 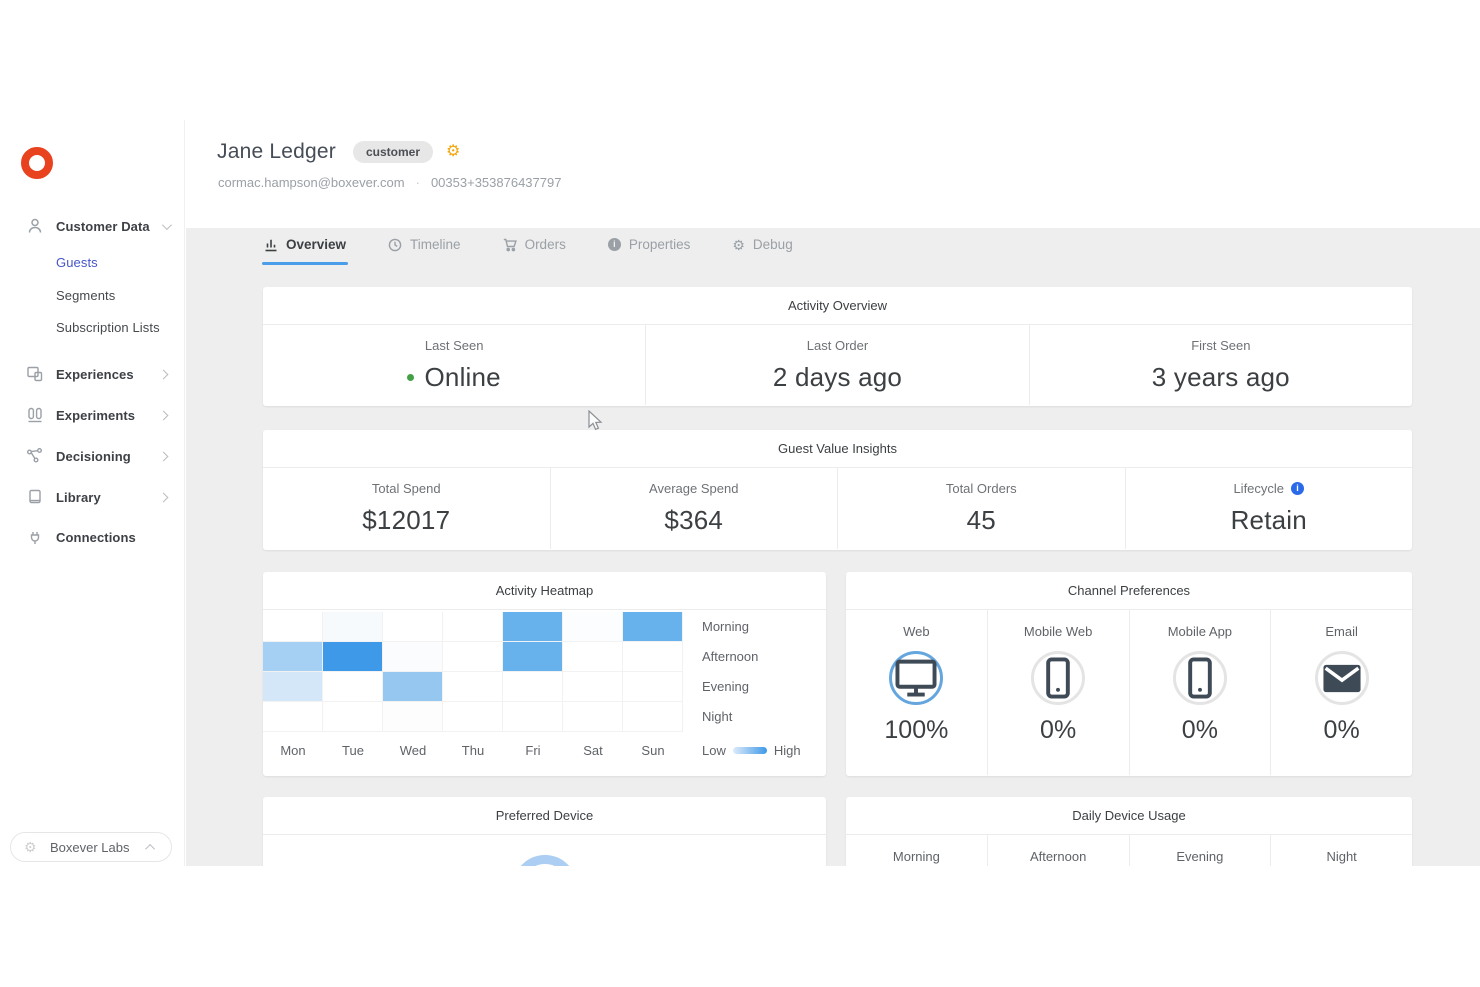 What do you see at coordinates (395, 245) in the screenshot?
I see `clock-icon` at bounding box center [395, 245].